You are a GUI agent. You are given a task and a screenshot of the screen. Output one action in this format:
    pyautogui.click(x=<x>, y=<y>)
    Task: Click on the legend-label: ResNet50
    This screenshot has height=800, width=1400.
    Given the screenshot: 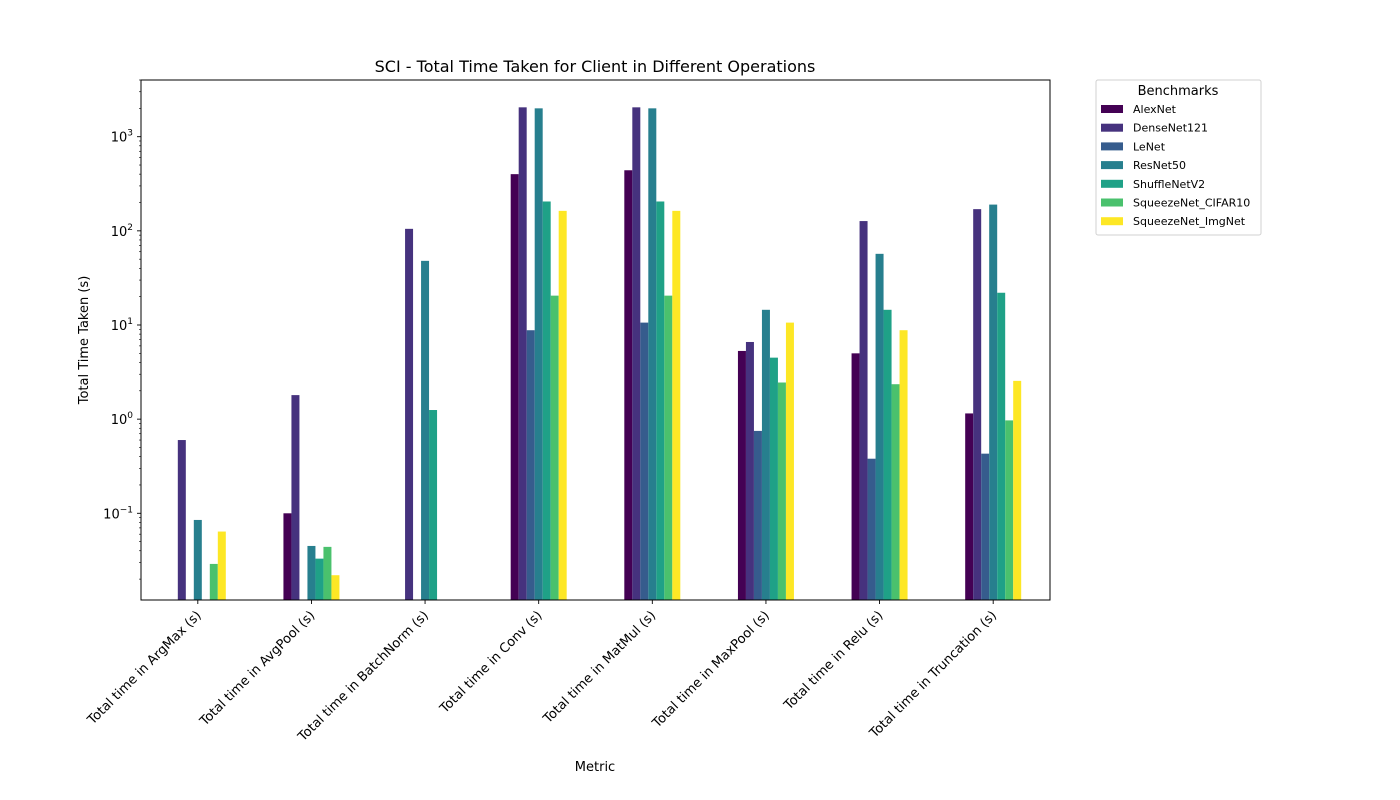 What is the action you would take?
    pyautogui.click(x=1159, y=165)
    